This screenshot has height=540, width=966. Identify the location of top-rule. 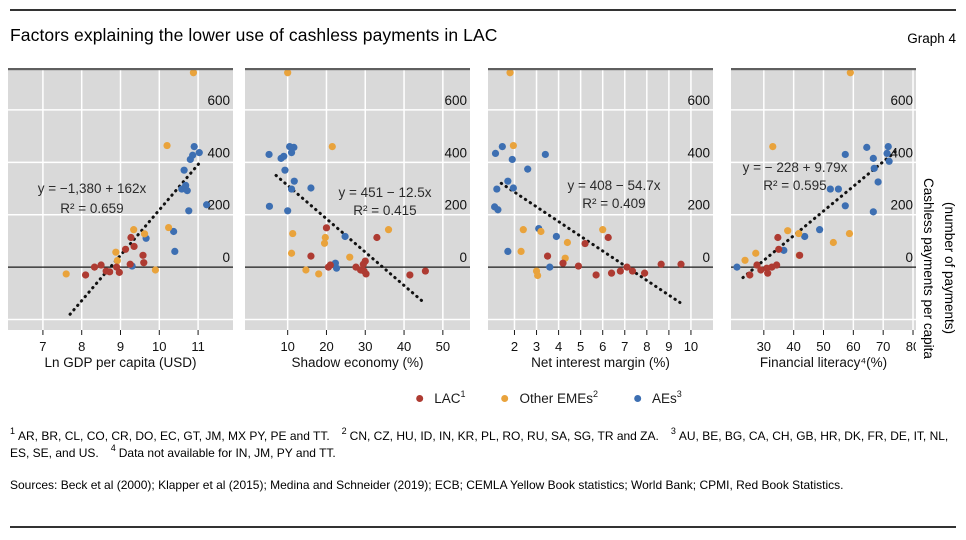
(483, 10).